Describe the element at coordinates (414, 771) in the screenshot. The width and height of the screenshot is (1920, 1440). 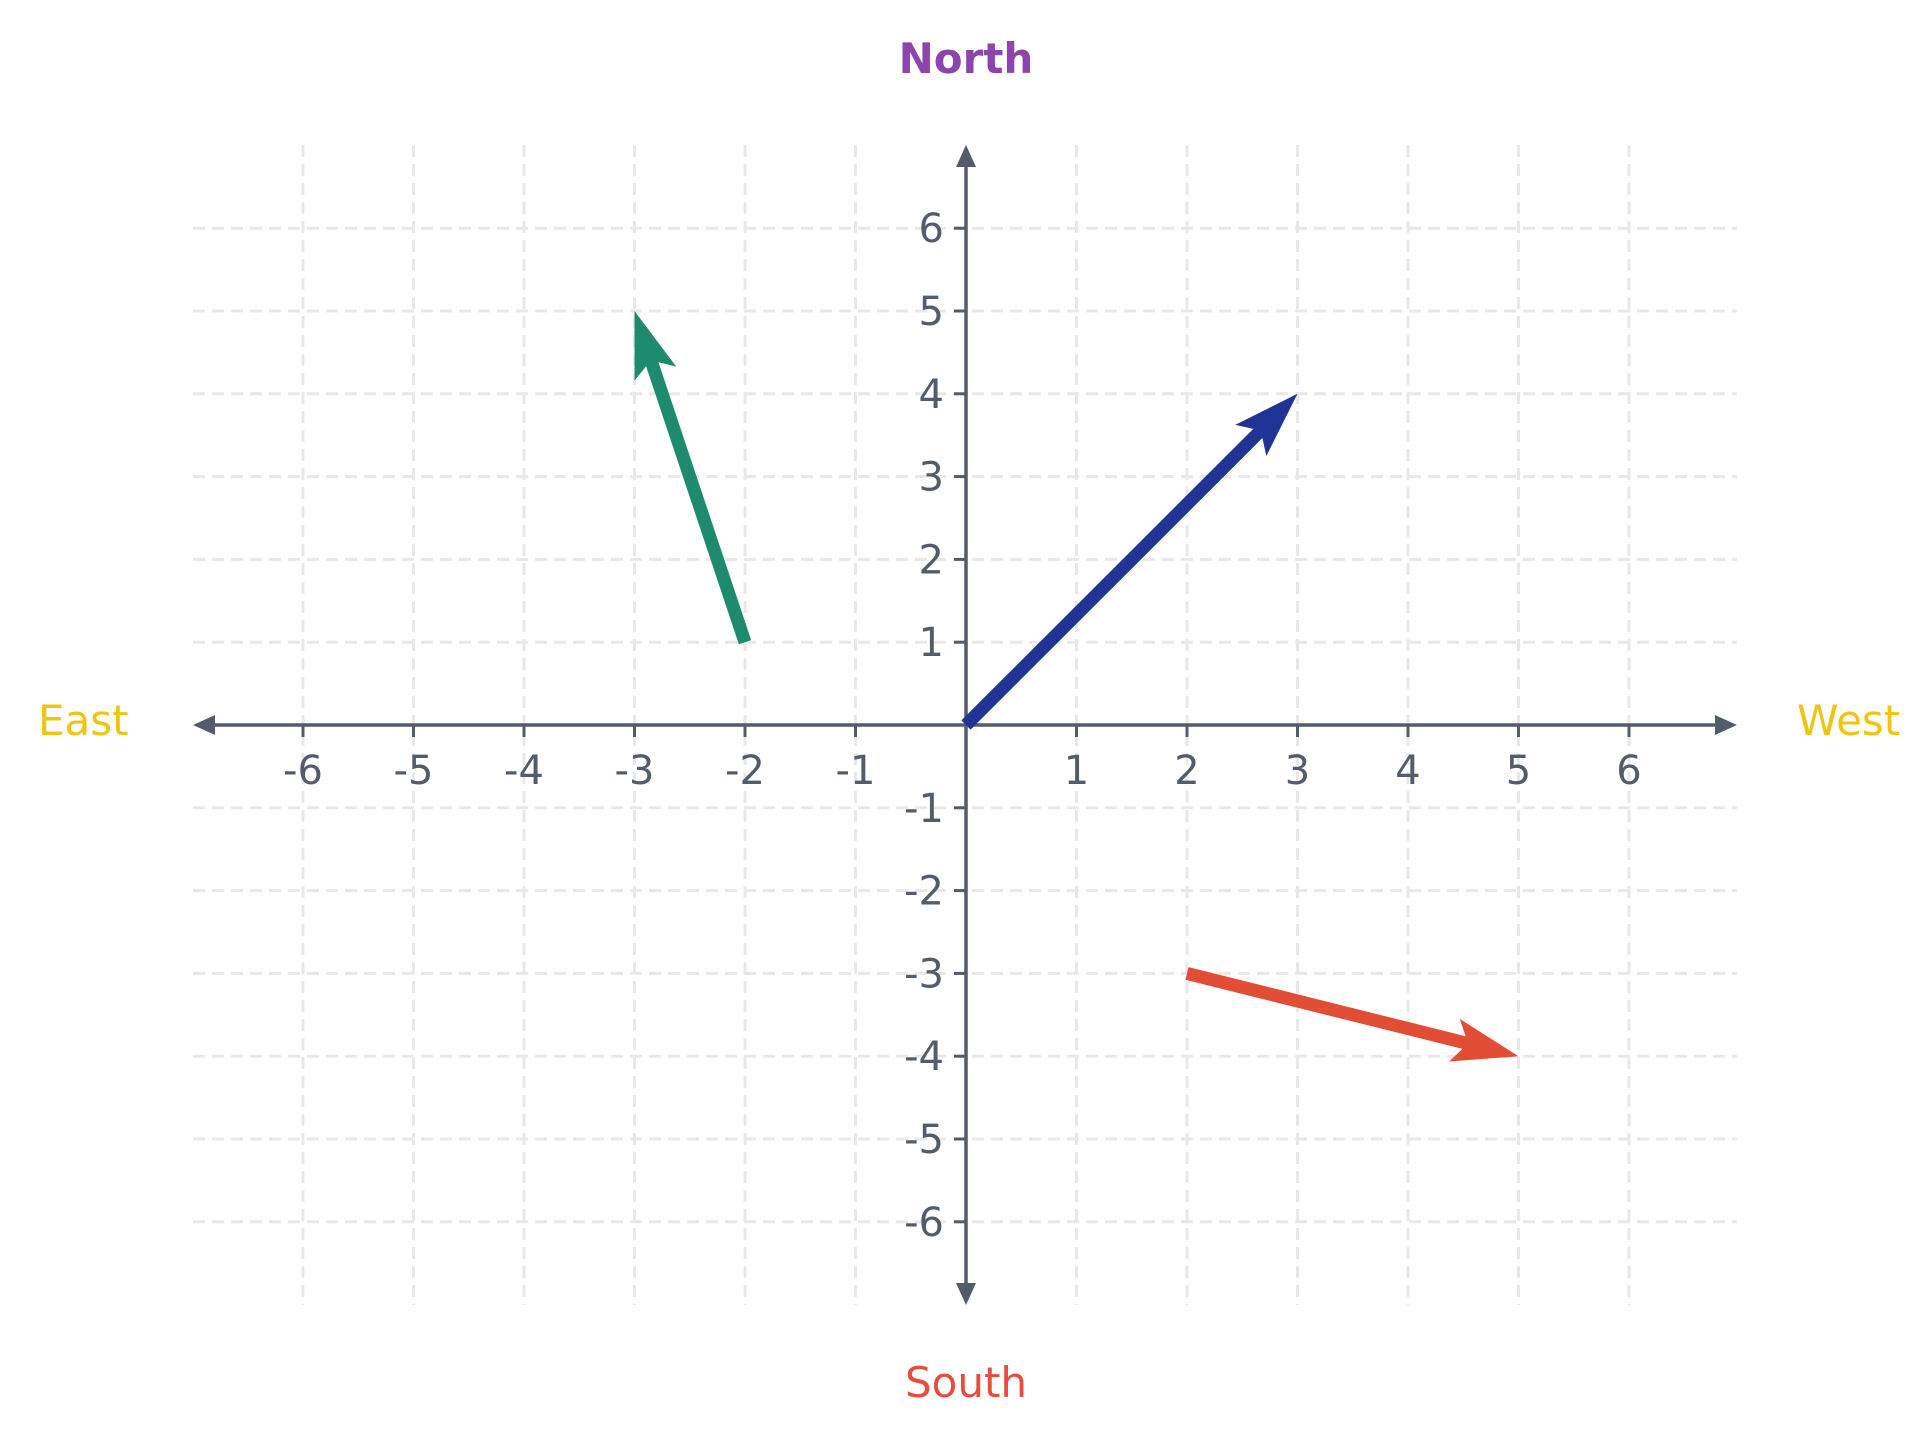
I see `x-tick-label: -5` at that location.